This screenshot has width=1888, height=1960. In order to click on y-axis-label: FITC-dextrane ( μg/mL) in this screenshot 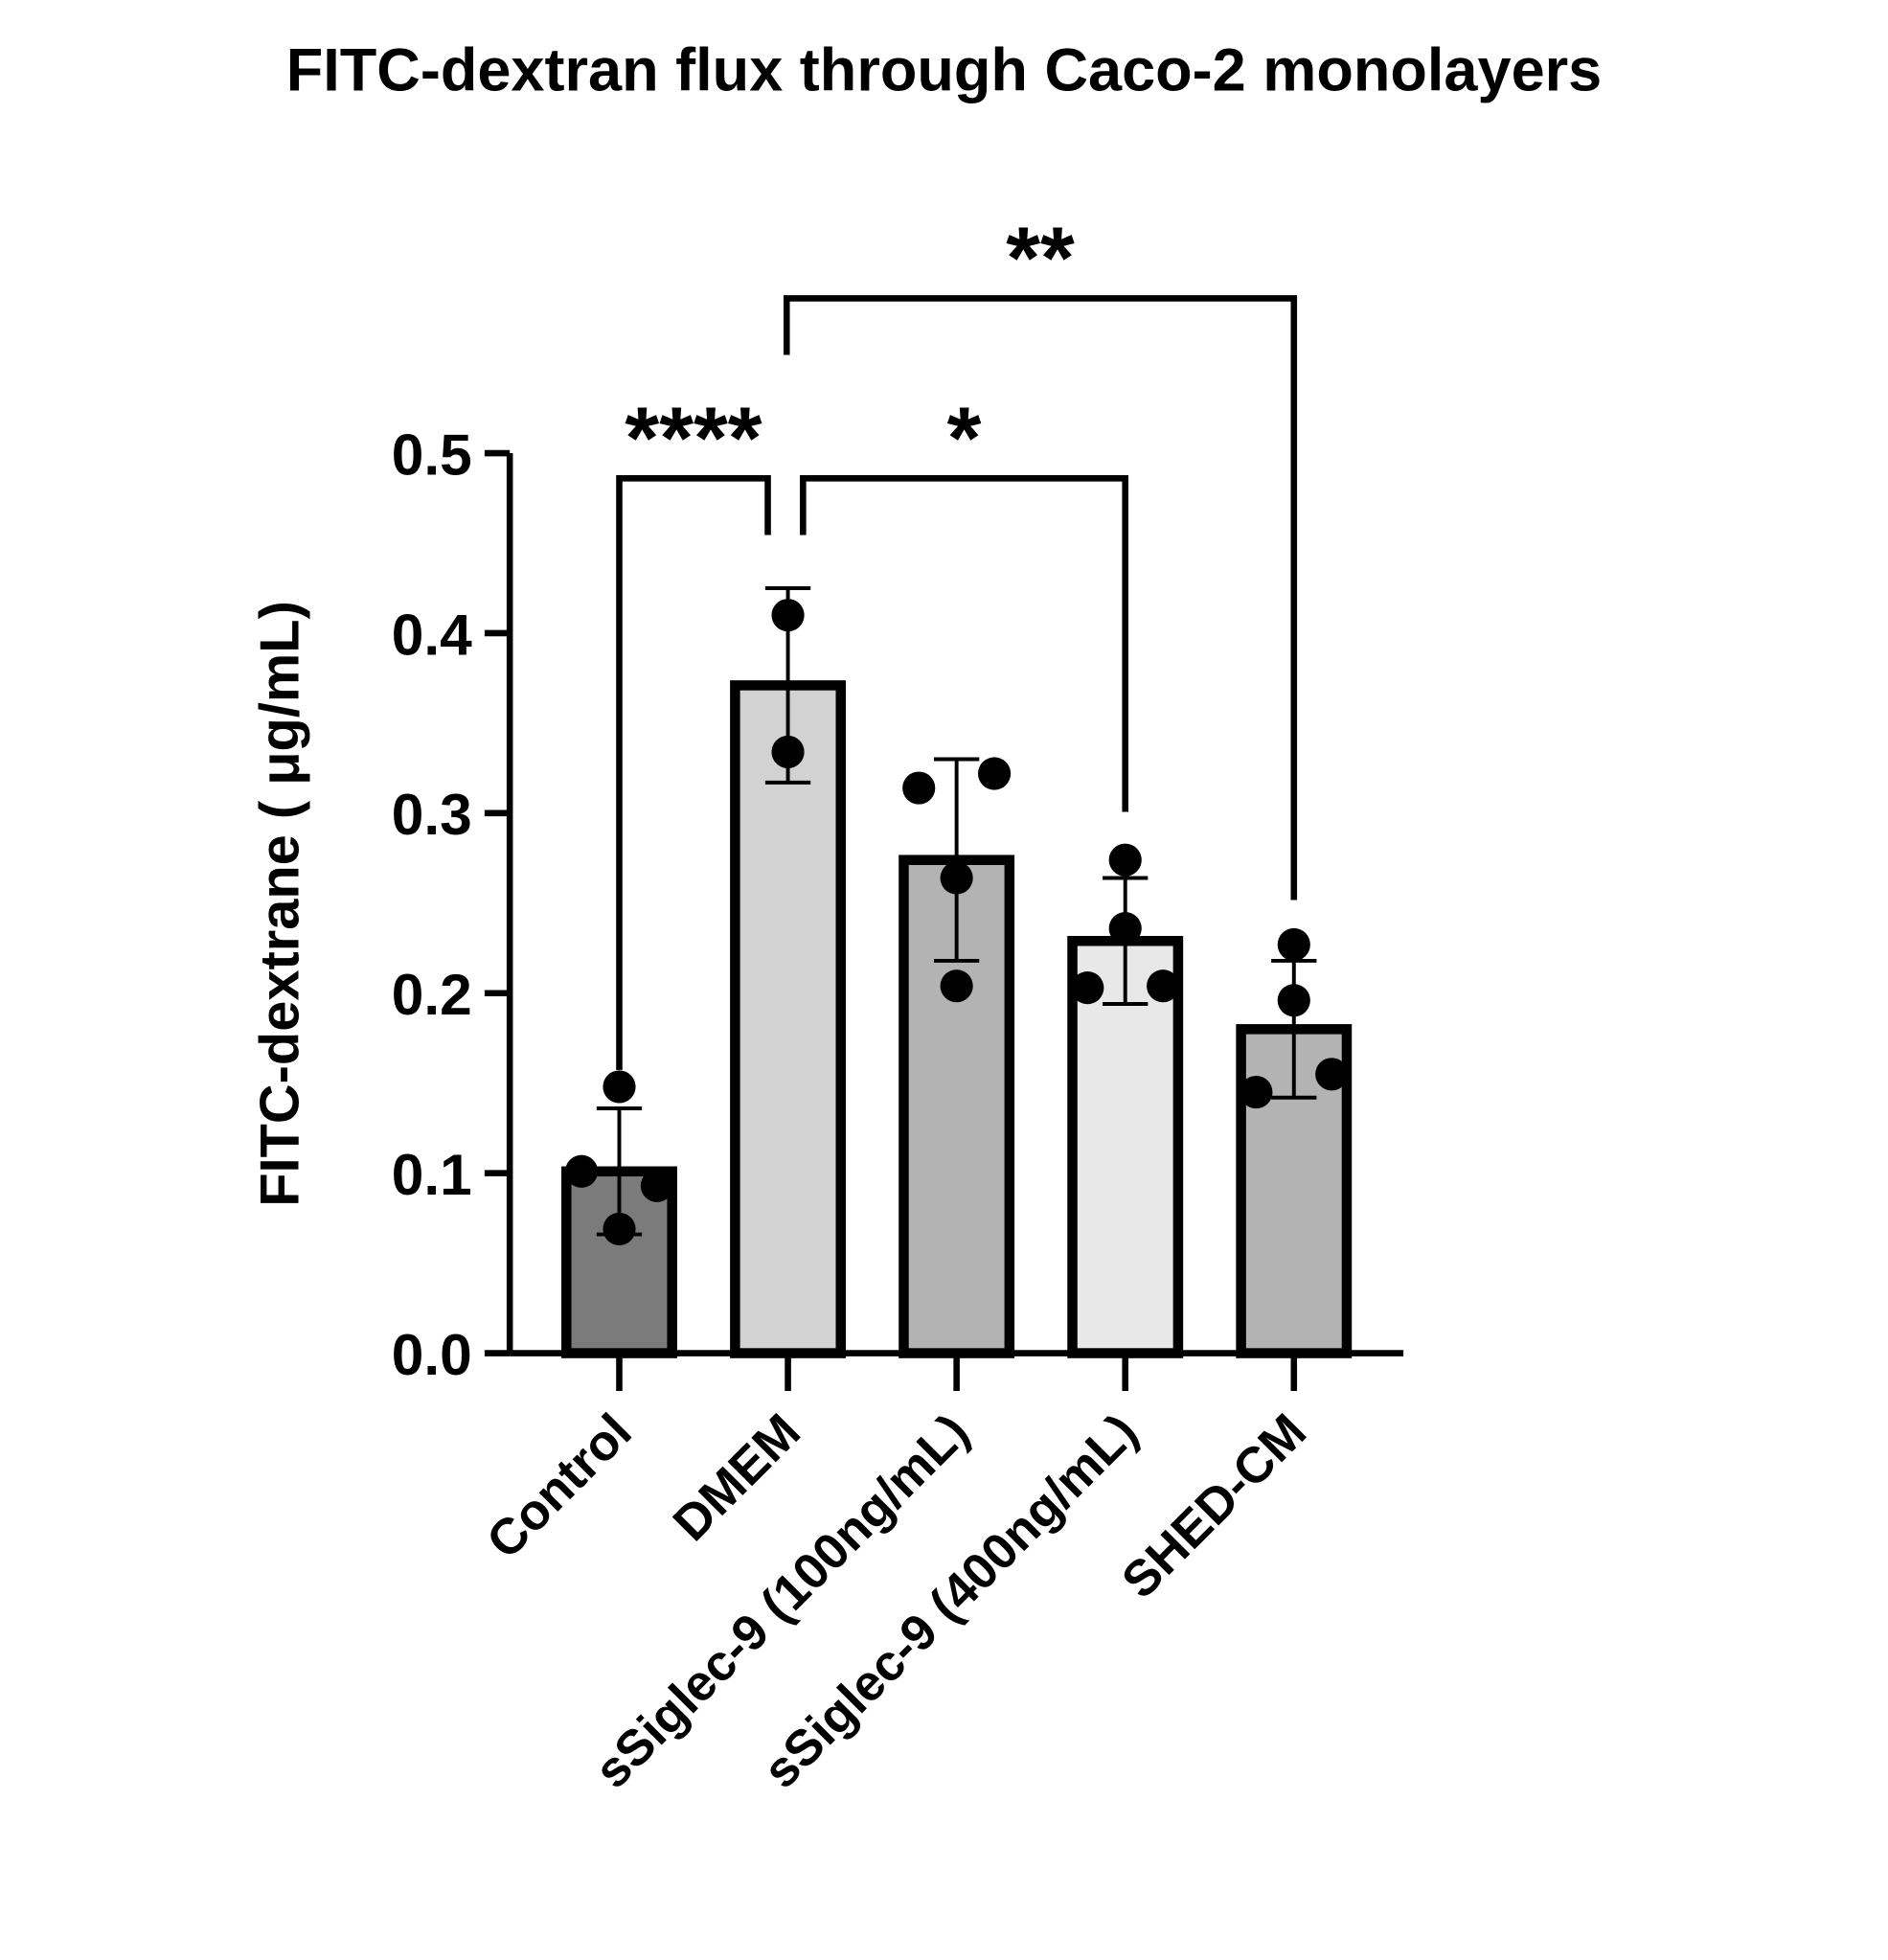, I will do `click(279, 904)`.